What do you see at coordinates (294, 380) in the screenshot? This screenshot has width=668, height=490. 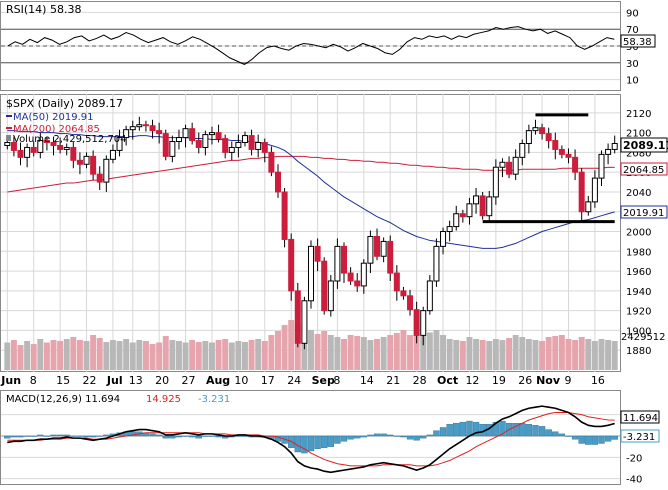 I see `date-axis-label: 24` at bounding box center [294, 380].